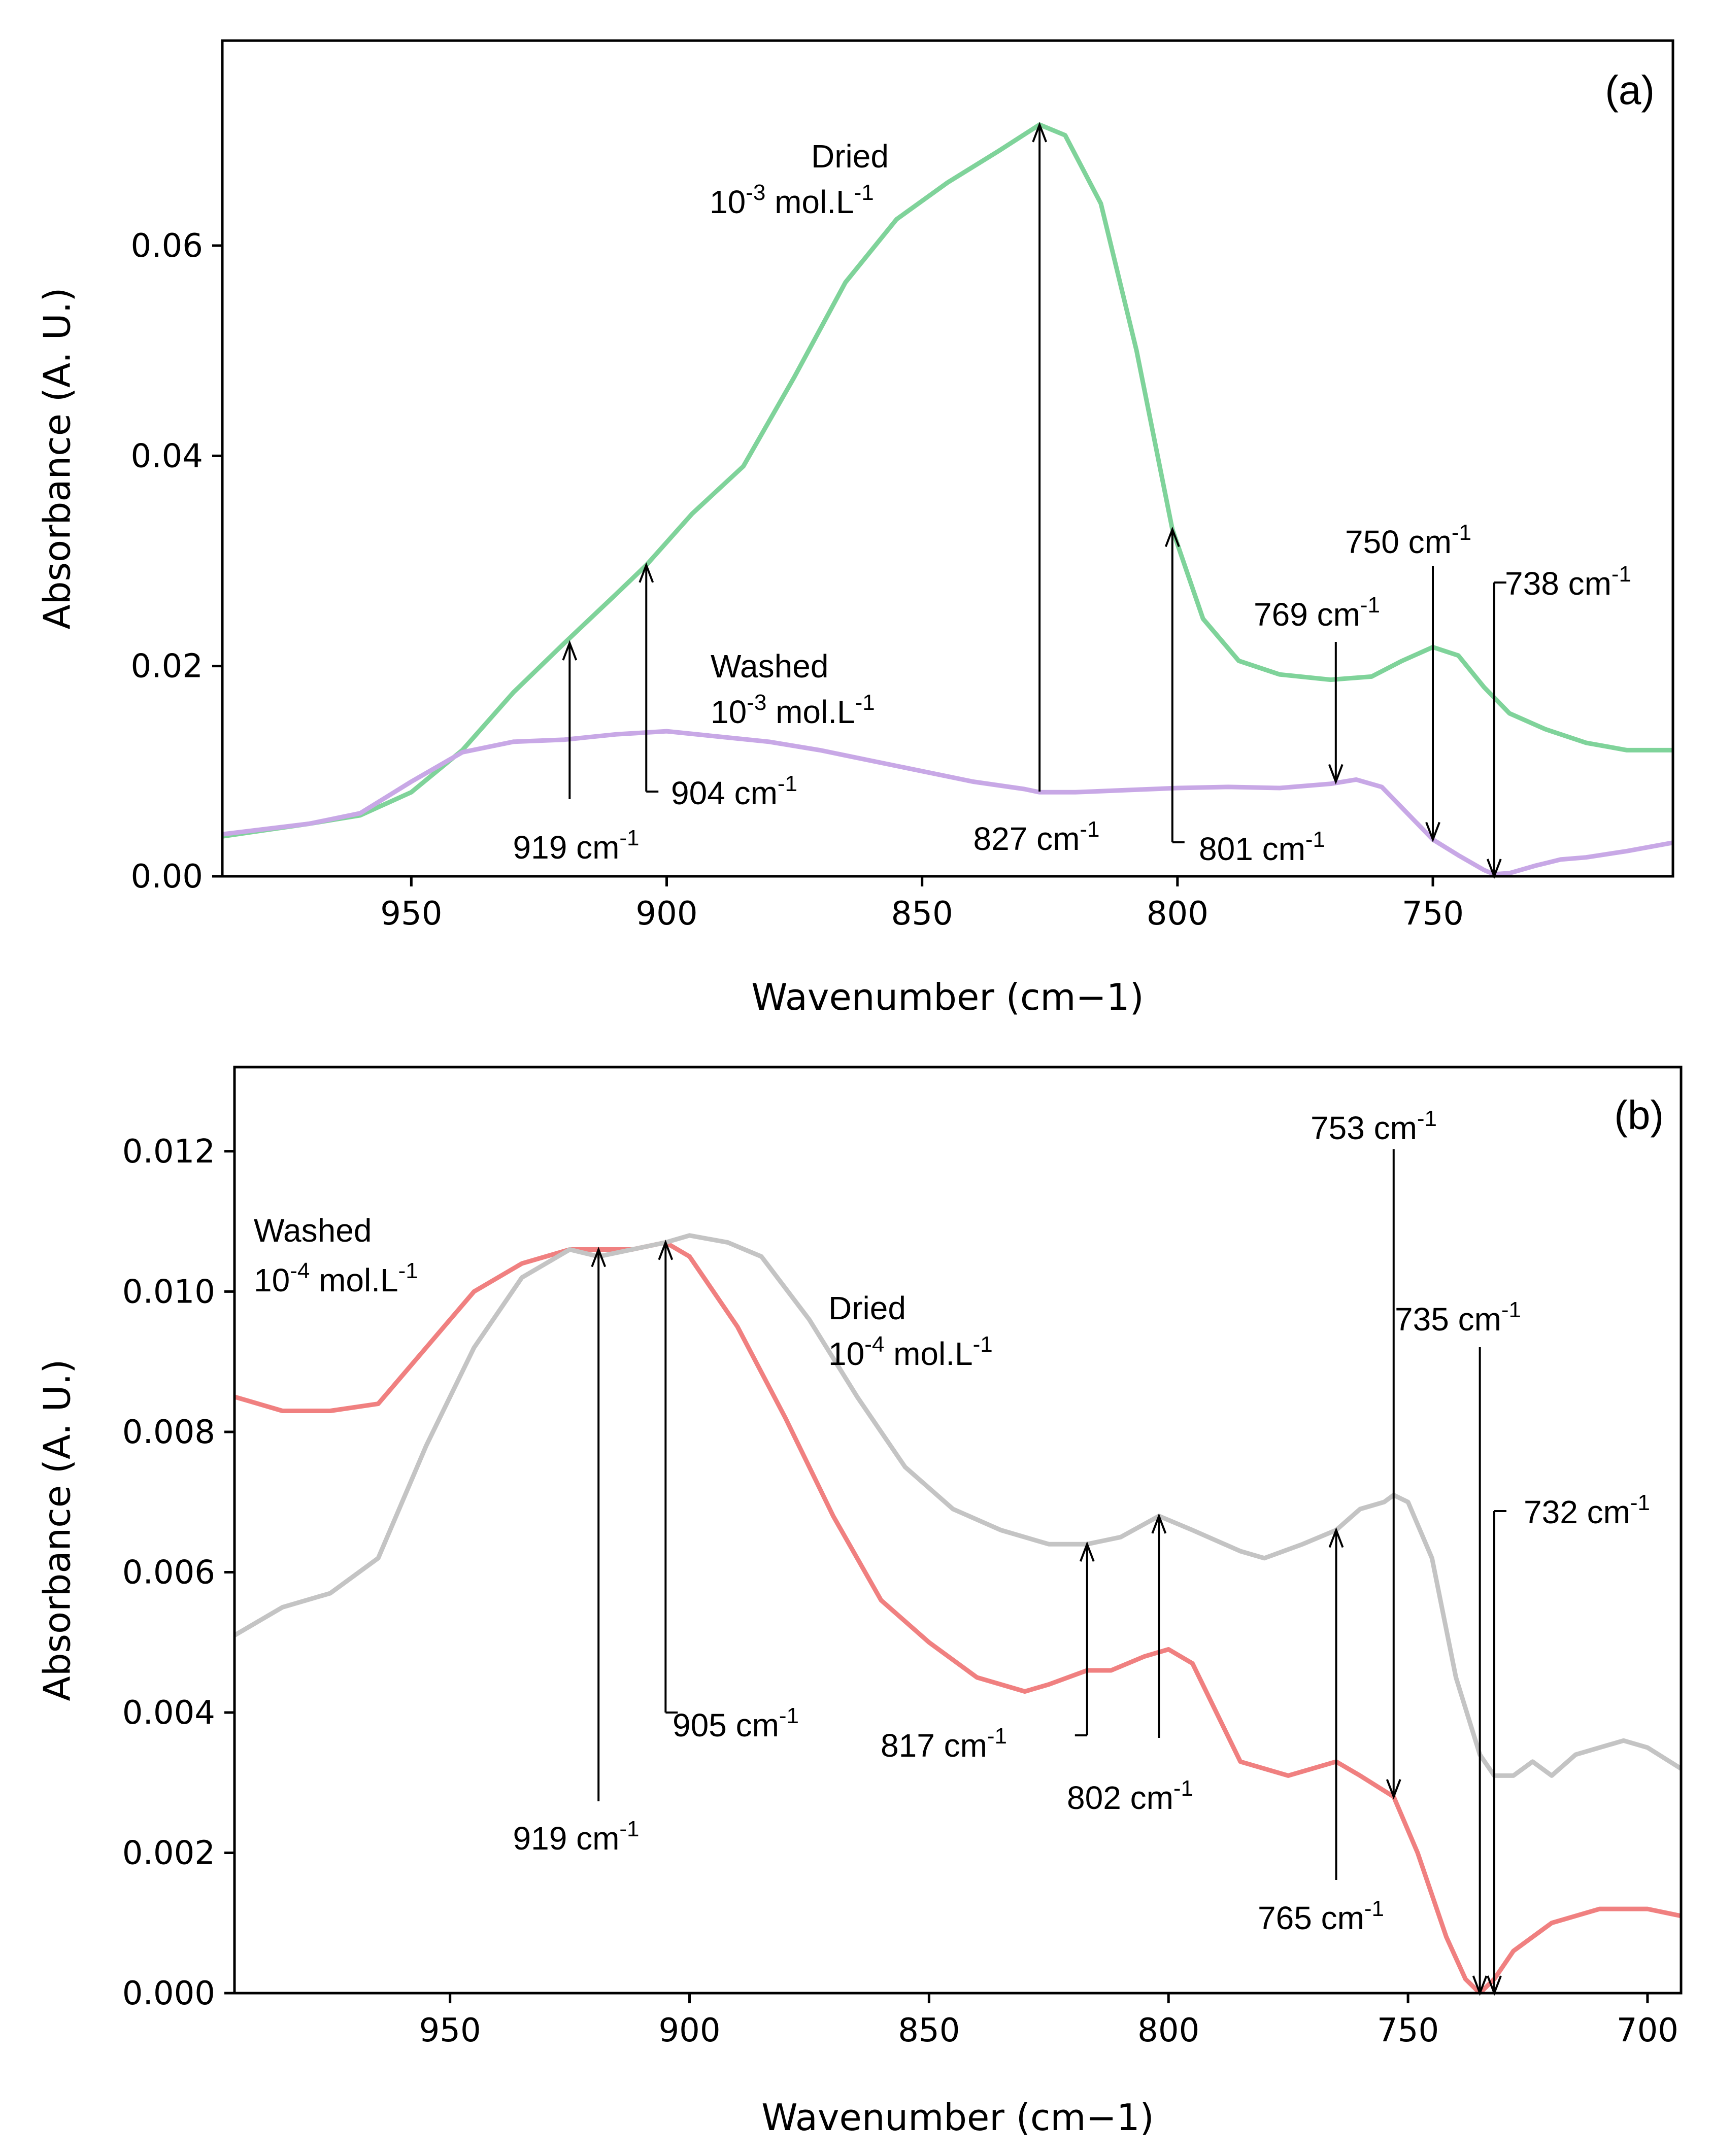 The height and width of the screenshot is (2156, 1712). I want to click on annotation-label: 769 cm-1, so click(1317, 613).